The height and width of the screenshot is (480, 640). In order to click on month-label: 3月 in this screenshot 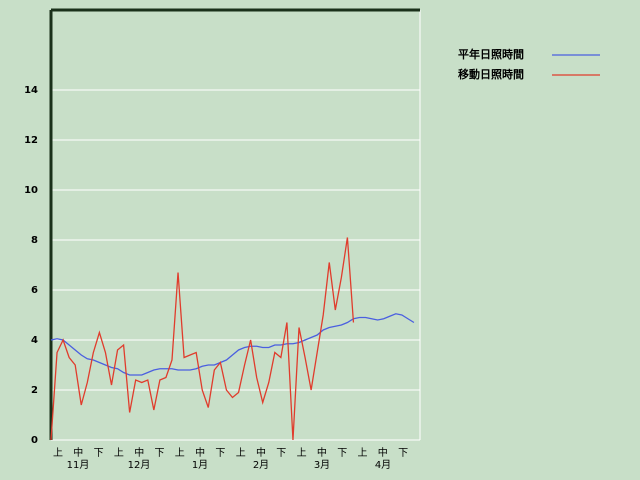, I will do `click(322, 465)`.